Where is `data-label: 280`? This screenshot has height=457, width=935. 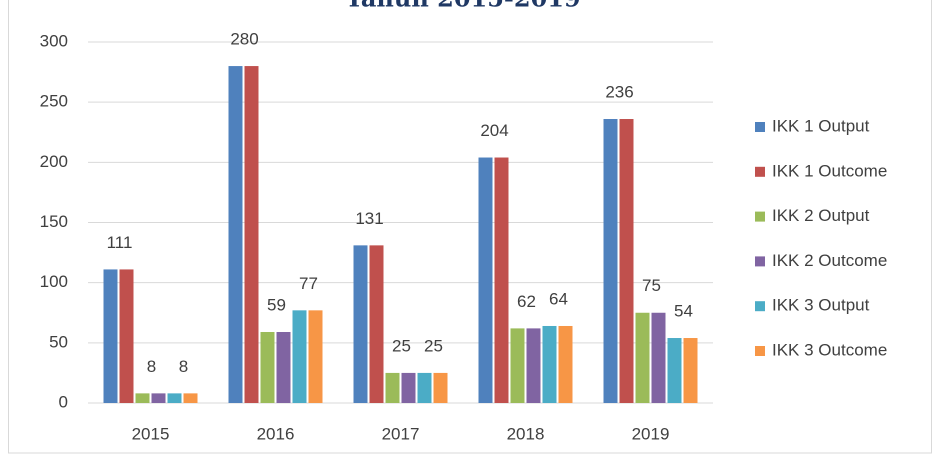 data-label: 280 is located at coordinates (244, 39).